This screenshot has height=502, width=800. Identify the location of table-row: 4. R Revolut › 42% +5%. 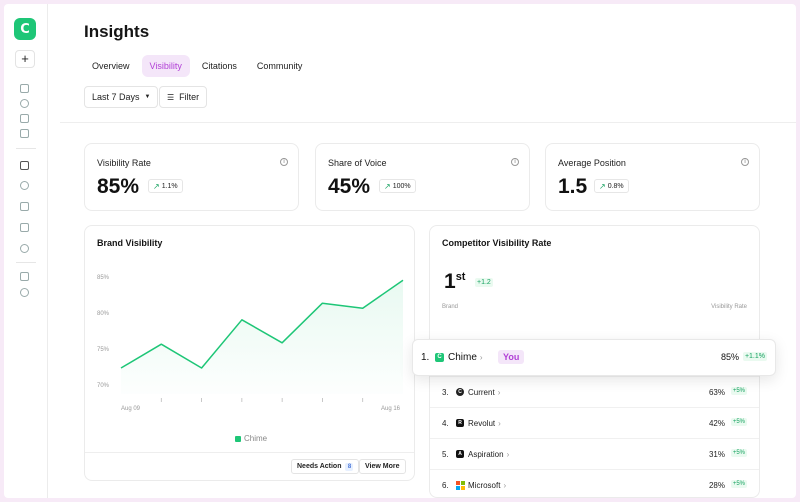
(594, 422).